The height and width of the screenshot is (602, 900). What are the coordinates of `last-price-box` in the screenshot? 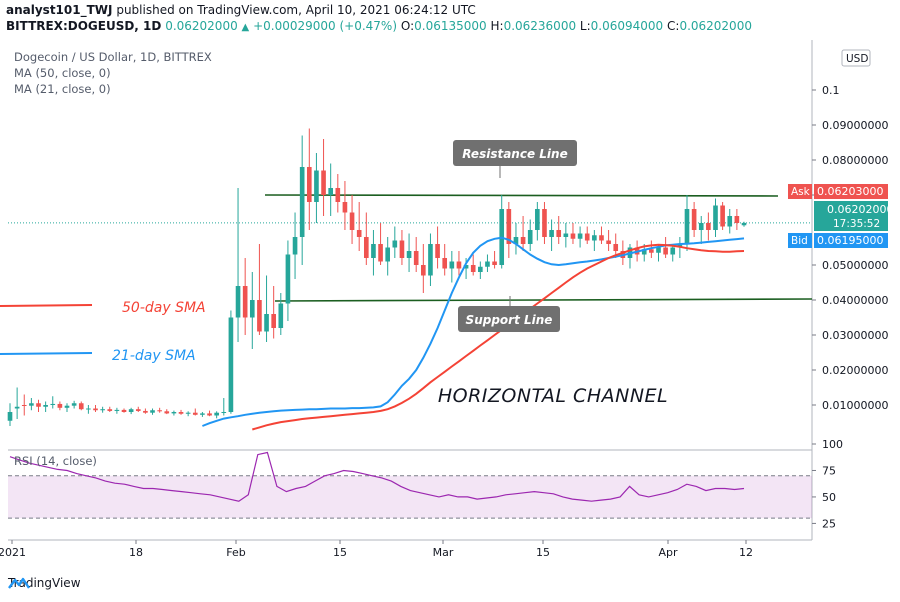 It's located at (851, 216).